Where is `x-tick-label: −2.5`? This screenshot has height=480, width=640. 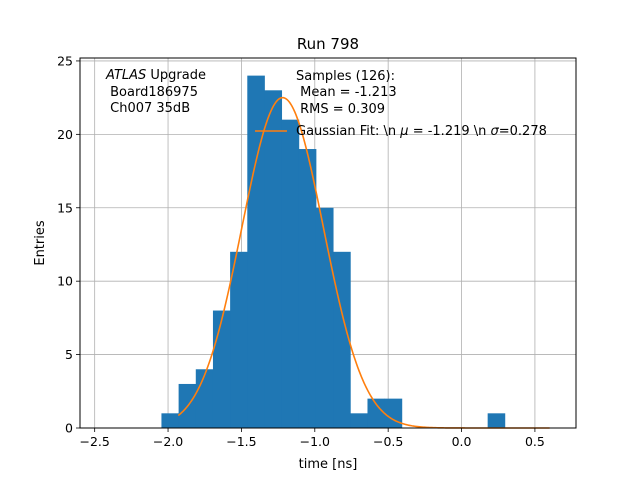 x-tick-label: −2.5 is located at coordinates (94, 441).